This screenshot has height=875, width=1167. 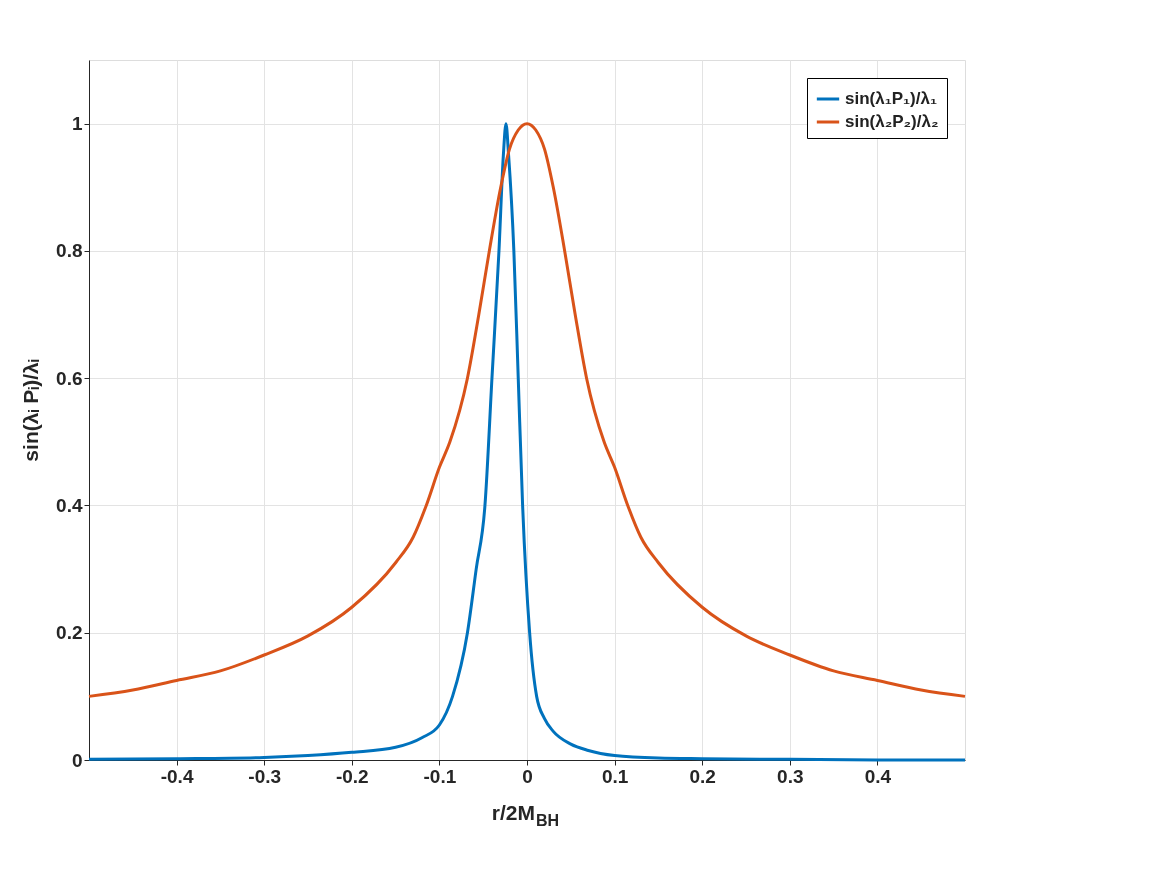 I want to click on x-tick-label: 0.2, so click(x=702, y=776).